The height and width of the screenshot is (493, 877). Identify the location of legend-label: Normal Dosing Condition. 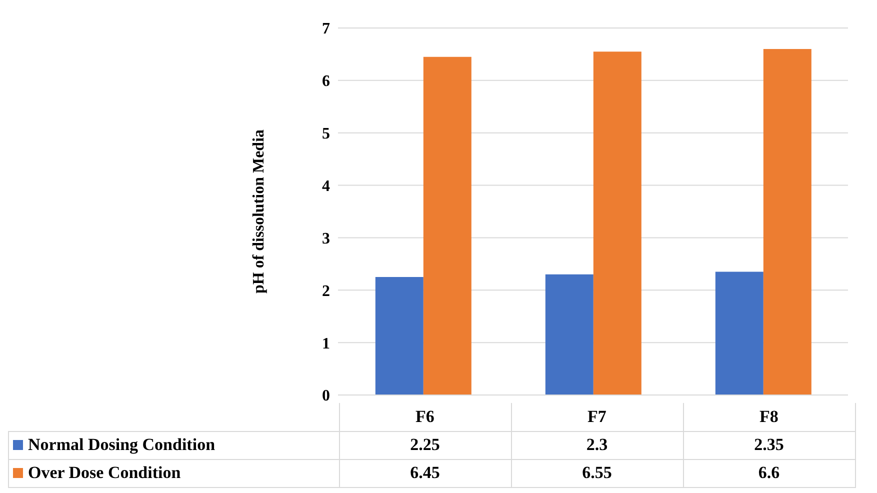
(173, 445).